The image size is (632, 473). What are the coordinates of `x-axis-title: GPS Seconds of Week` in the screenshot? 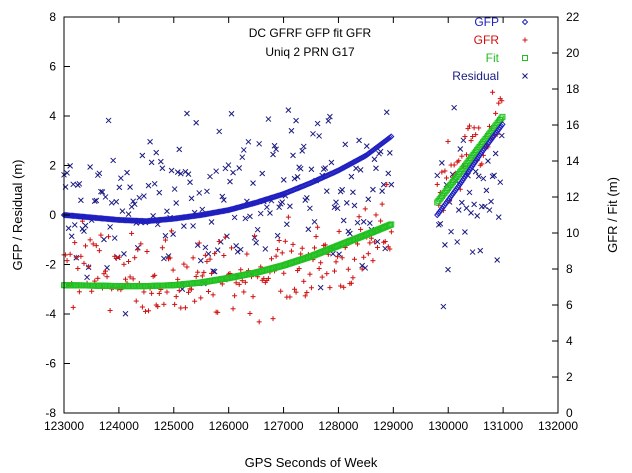 It's located at (311, 462).